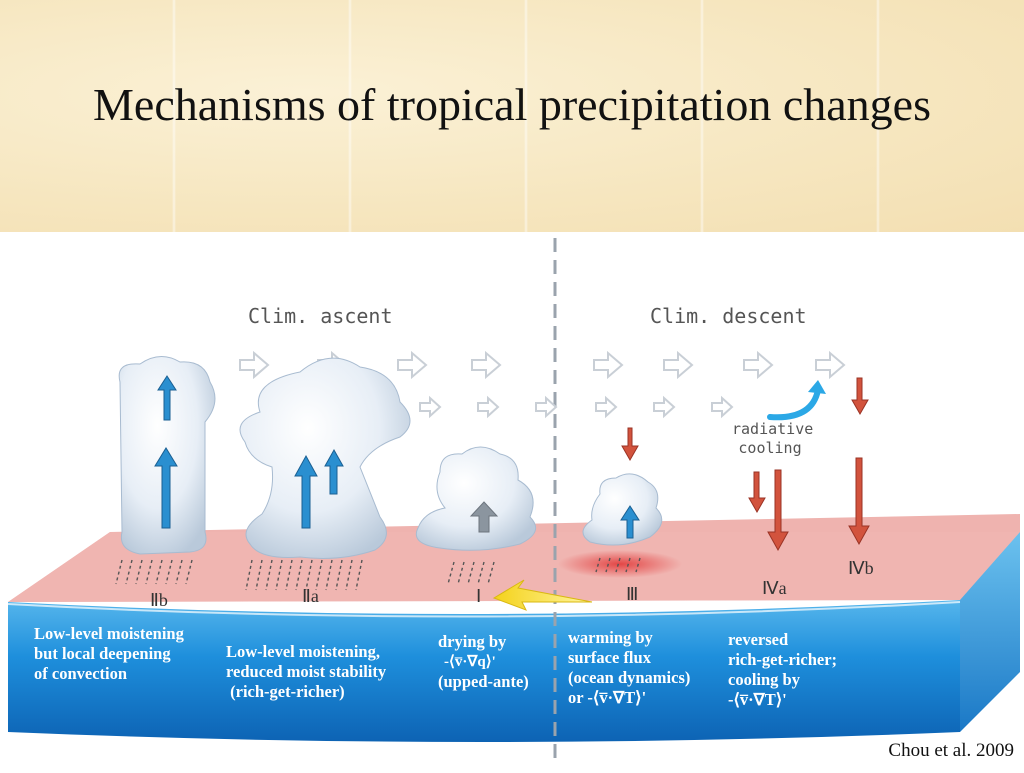 Image resolution: width=1024 pixels, height=773 pixels. What do you see at coordinates (320, 316) in the screenshot?
I see `clim-ascent-label: Clim. ascent` at bounding box center [320, 316].